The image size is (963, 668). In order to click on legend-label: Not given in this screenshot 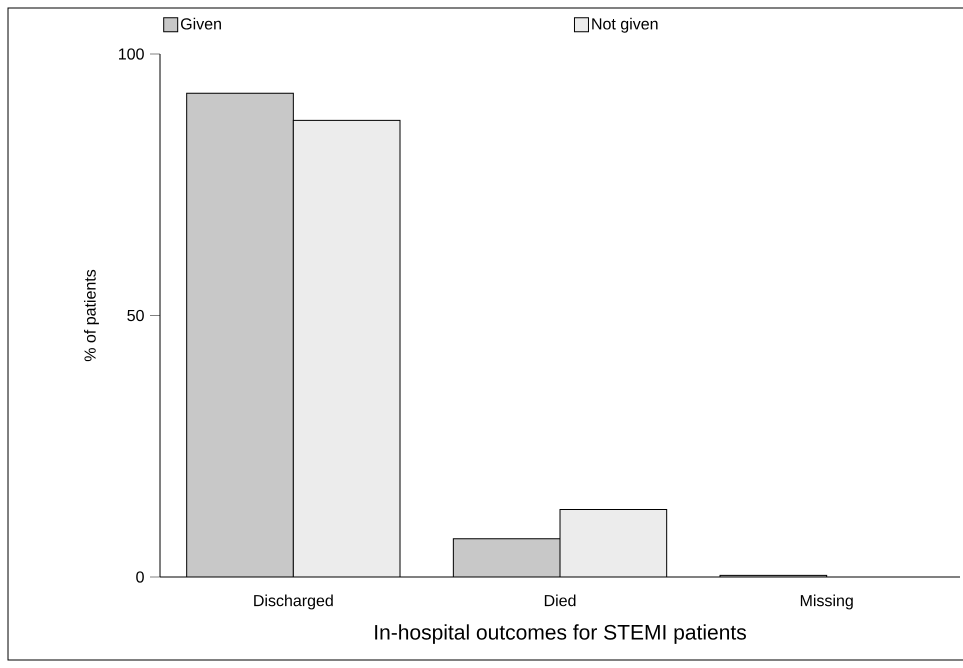, I will do `click(625, 25)`.